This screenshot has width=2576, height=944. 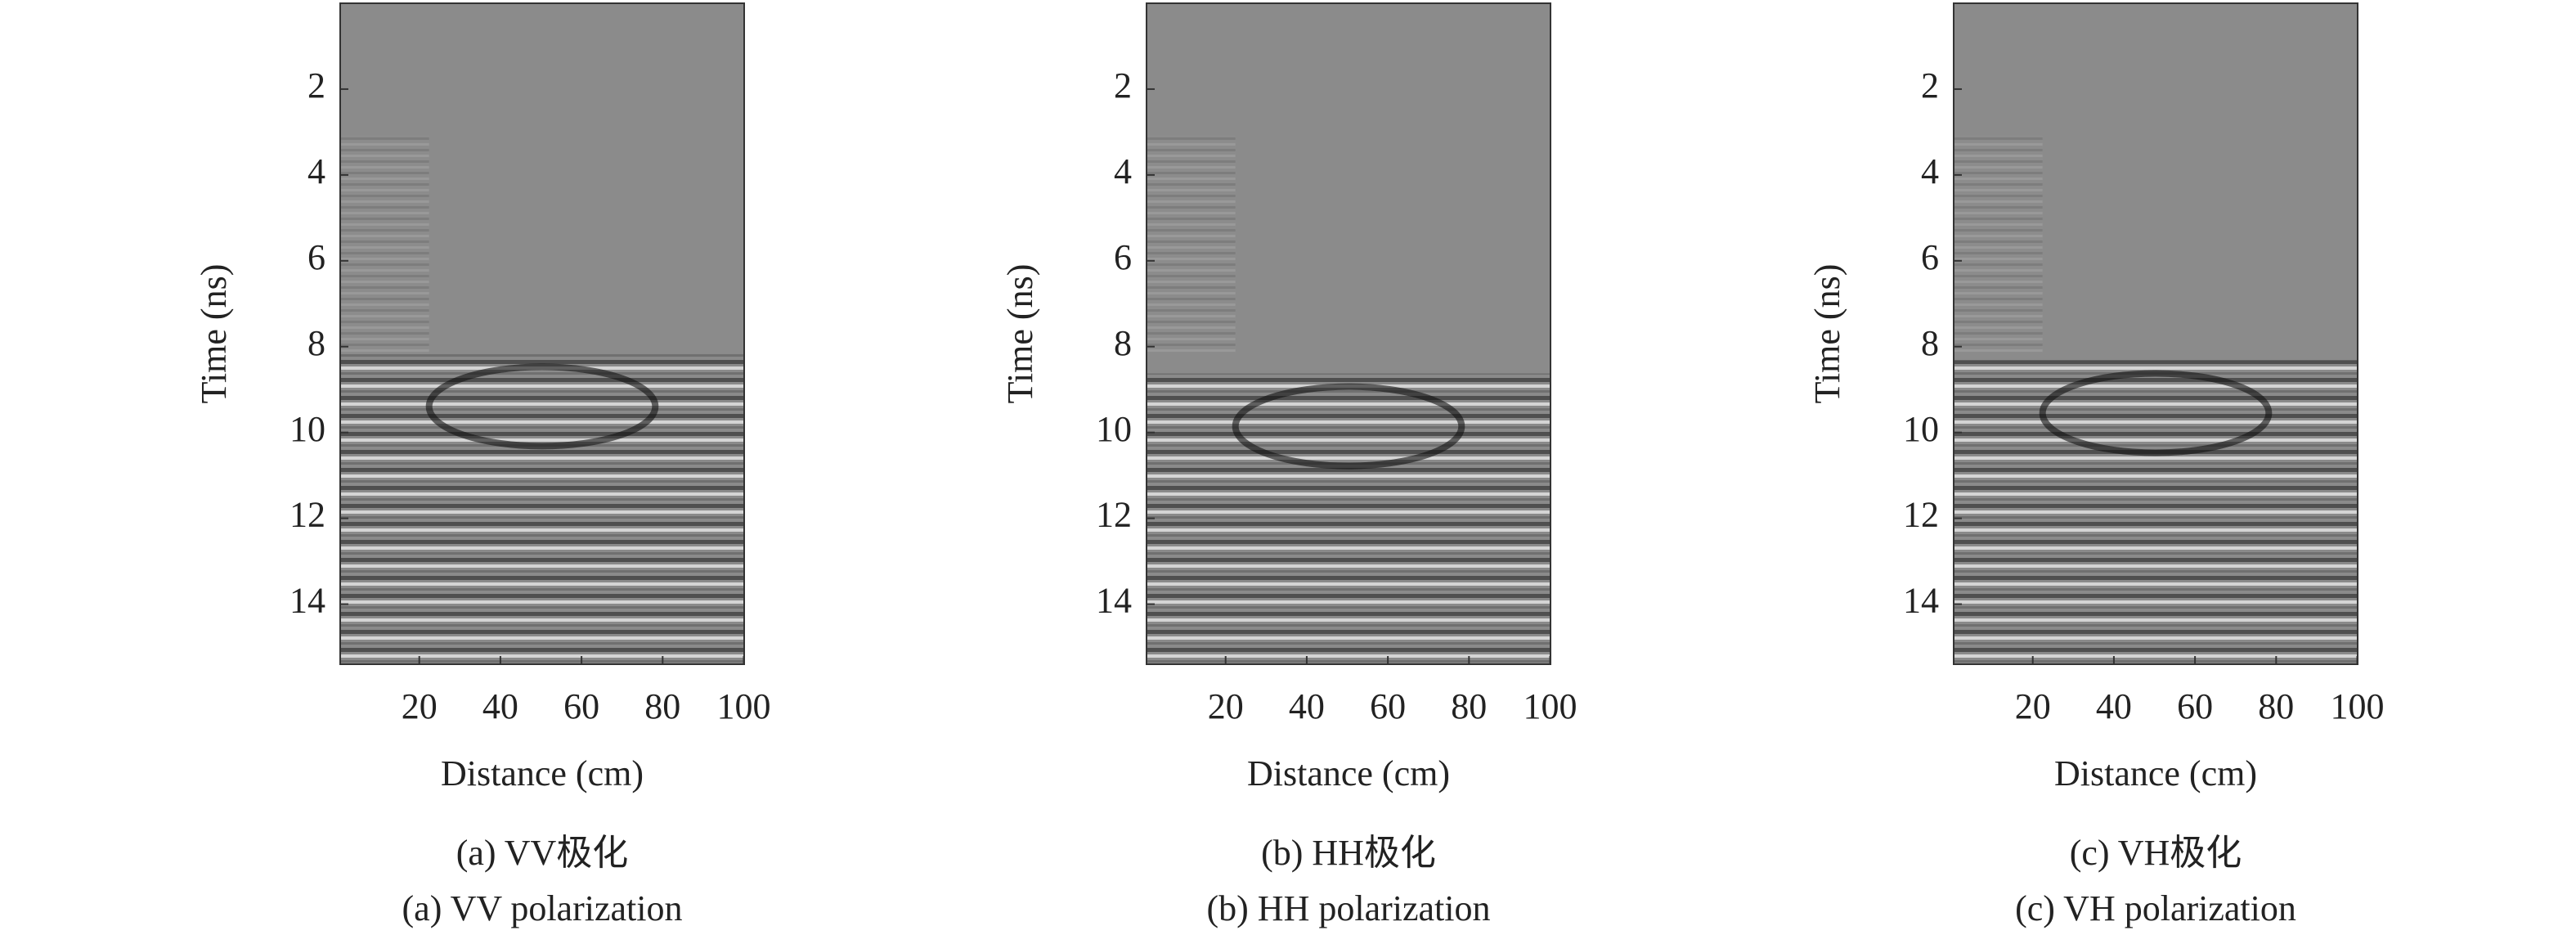 I want to click on caption-english: (c) VH polarization, so click(x=2155, y=908).